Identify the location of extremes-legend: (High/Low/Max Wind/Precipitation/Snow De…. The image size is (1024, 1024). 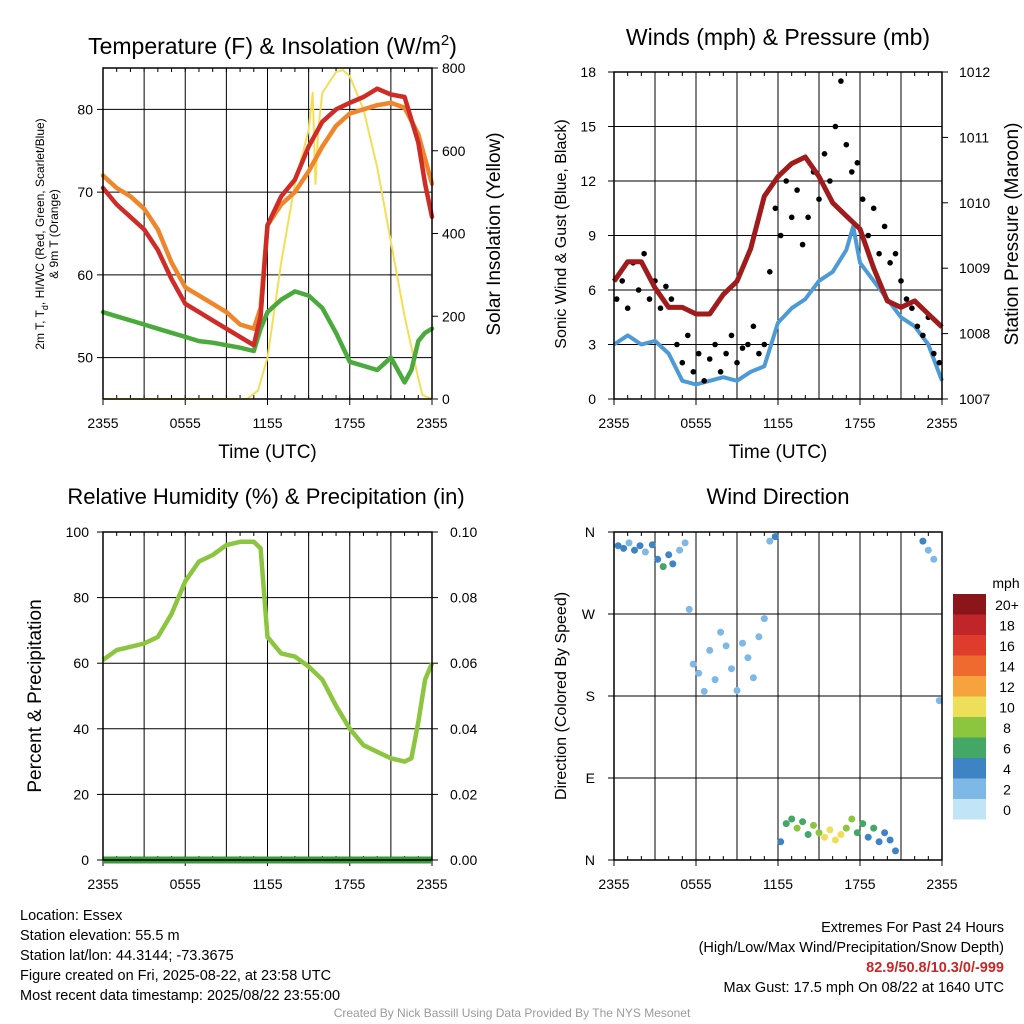
(851, 948).